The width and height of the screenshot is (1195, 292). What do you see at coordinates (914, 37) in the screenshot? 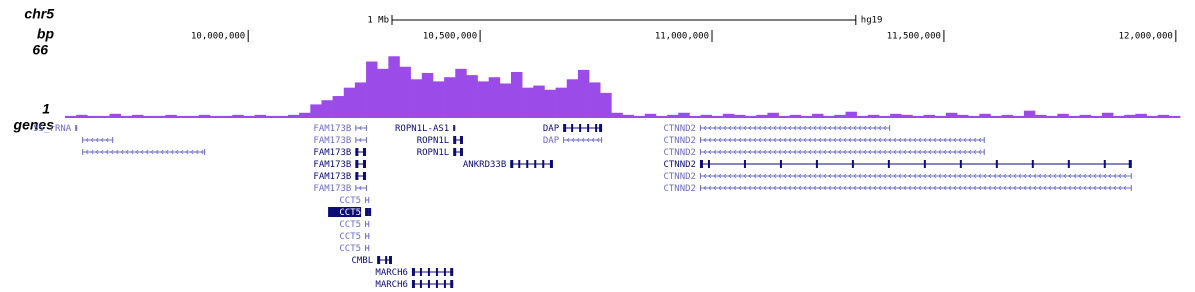
I see `x-tick-label: 11,500,000` at bounding box center [914, 37].